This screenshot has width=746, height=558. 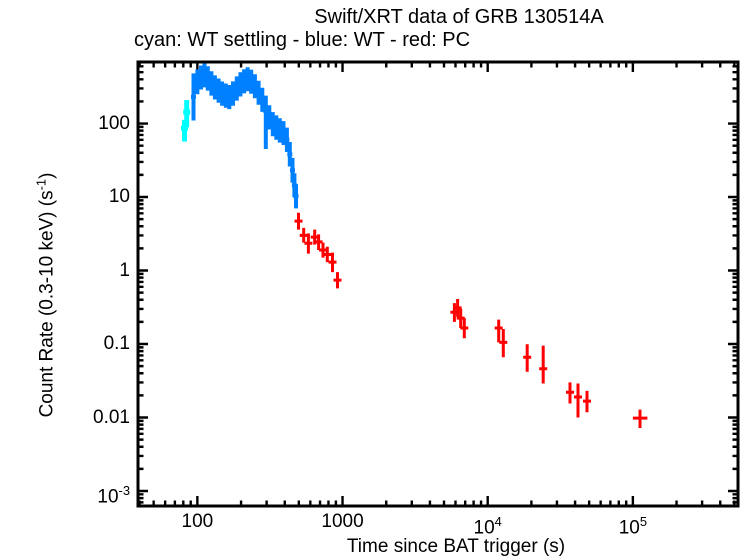 I want to click on y-tick-label-10: 10, so click(x=119, y=196).